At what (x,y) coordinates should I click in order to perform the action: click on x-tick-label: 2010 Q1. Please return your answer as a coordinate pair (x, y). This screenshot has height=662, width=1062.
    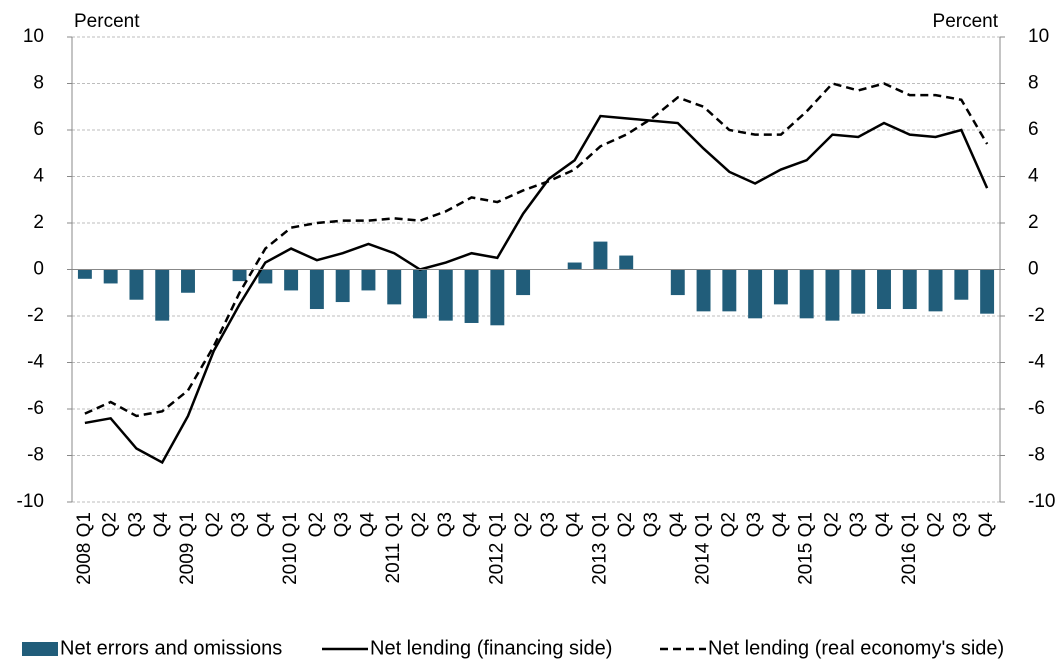
    Looking at the image, I should click on (290, 548).